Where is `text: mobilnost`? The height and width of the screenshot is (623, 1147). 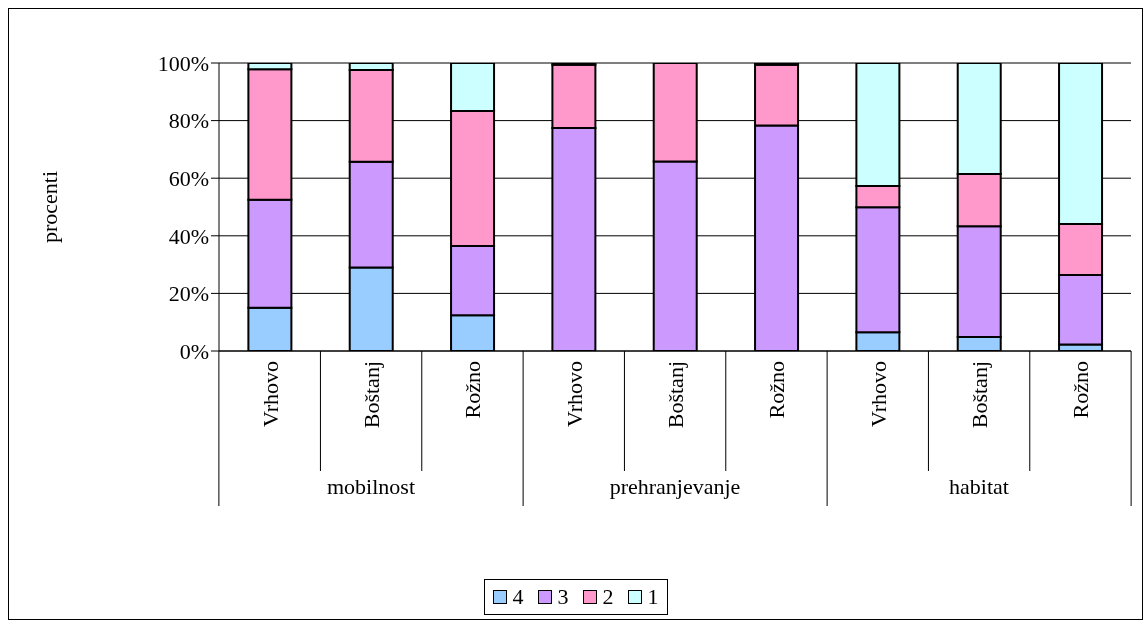 text: mobilnost is located at coordinates (371, 486).